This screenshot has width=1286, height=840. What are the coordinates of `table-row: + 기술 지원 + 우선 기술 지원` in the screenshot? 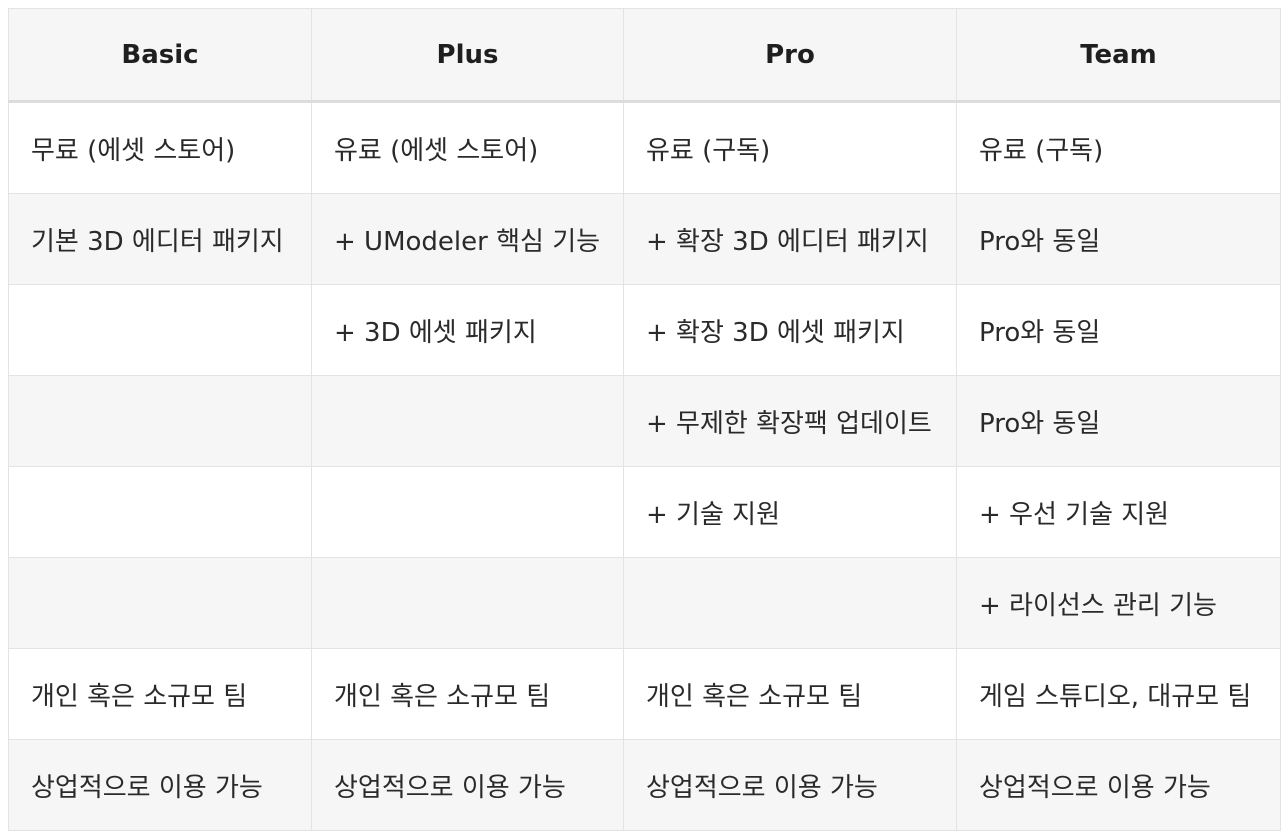 It's located at (644, 512).